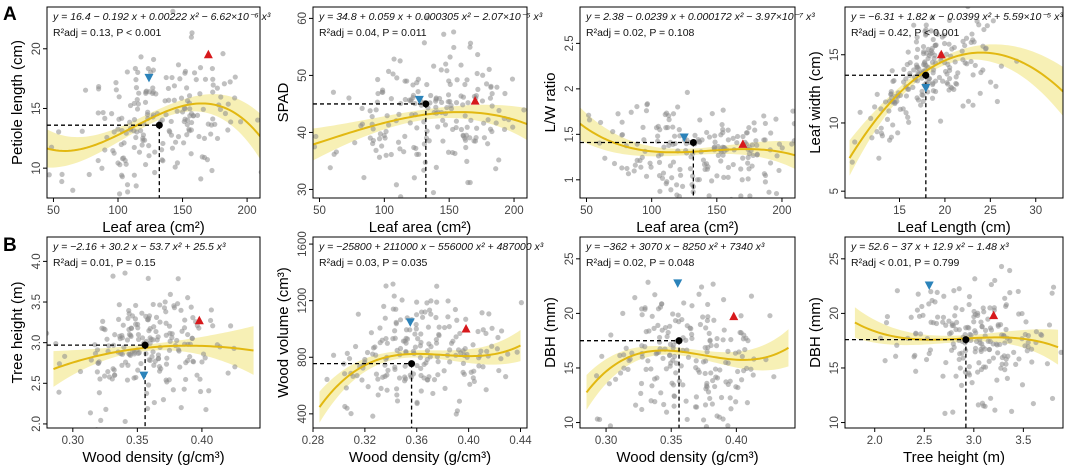  I want to click on x-axis-label: Wood density (g/cm³), so click(153, 457).